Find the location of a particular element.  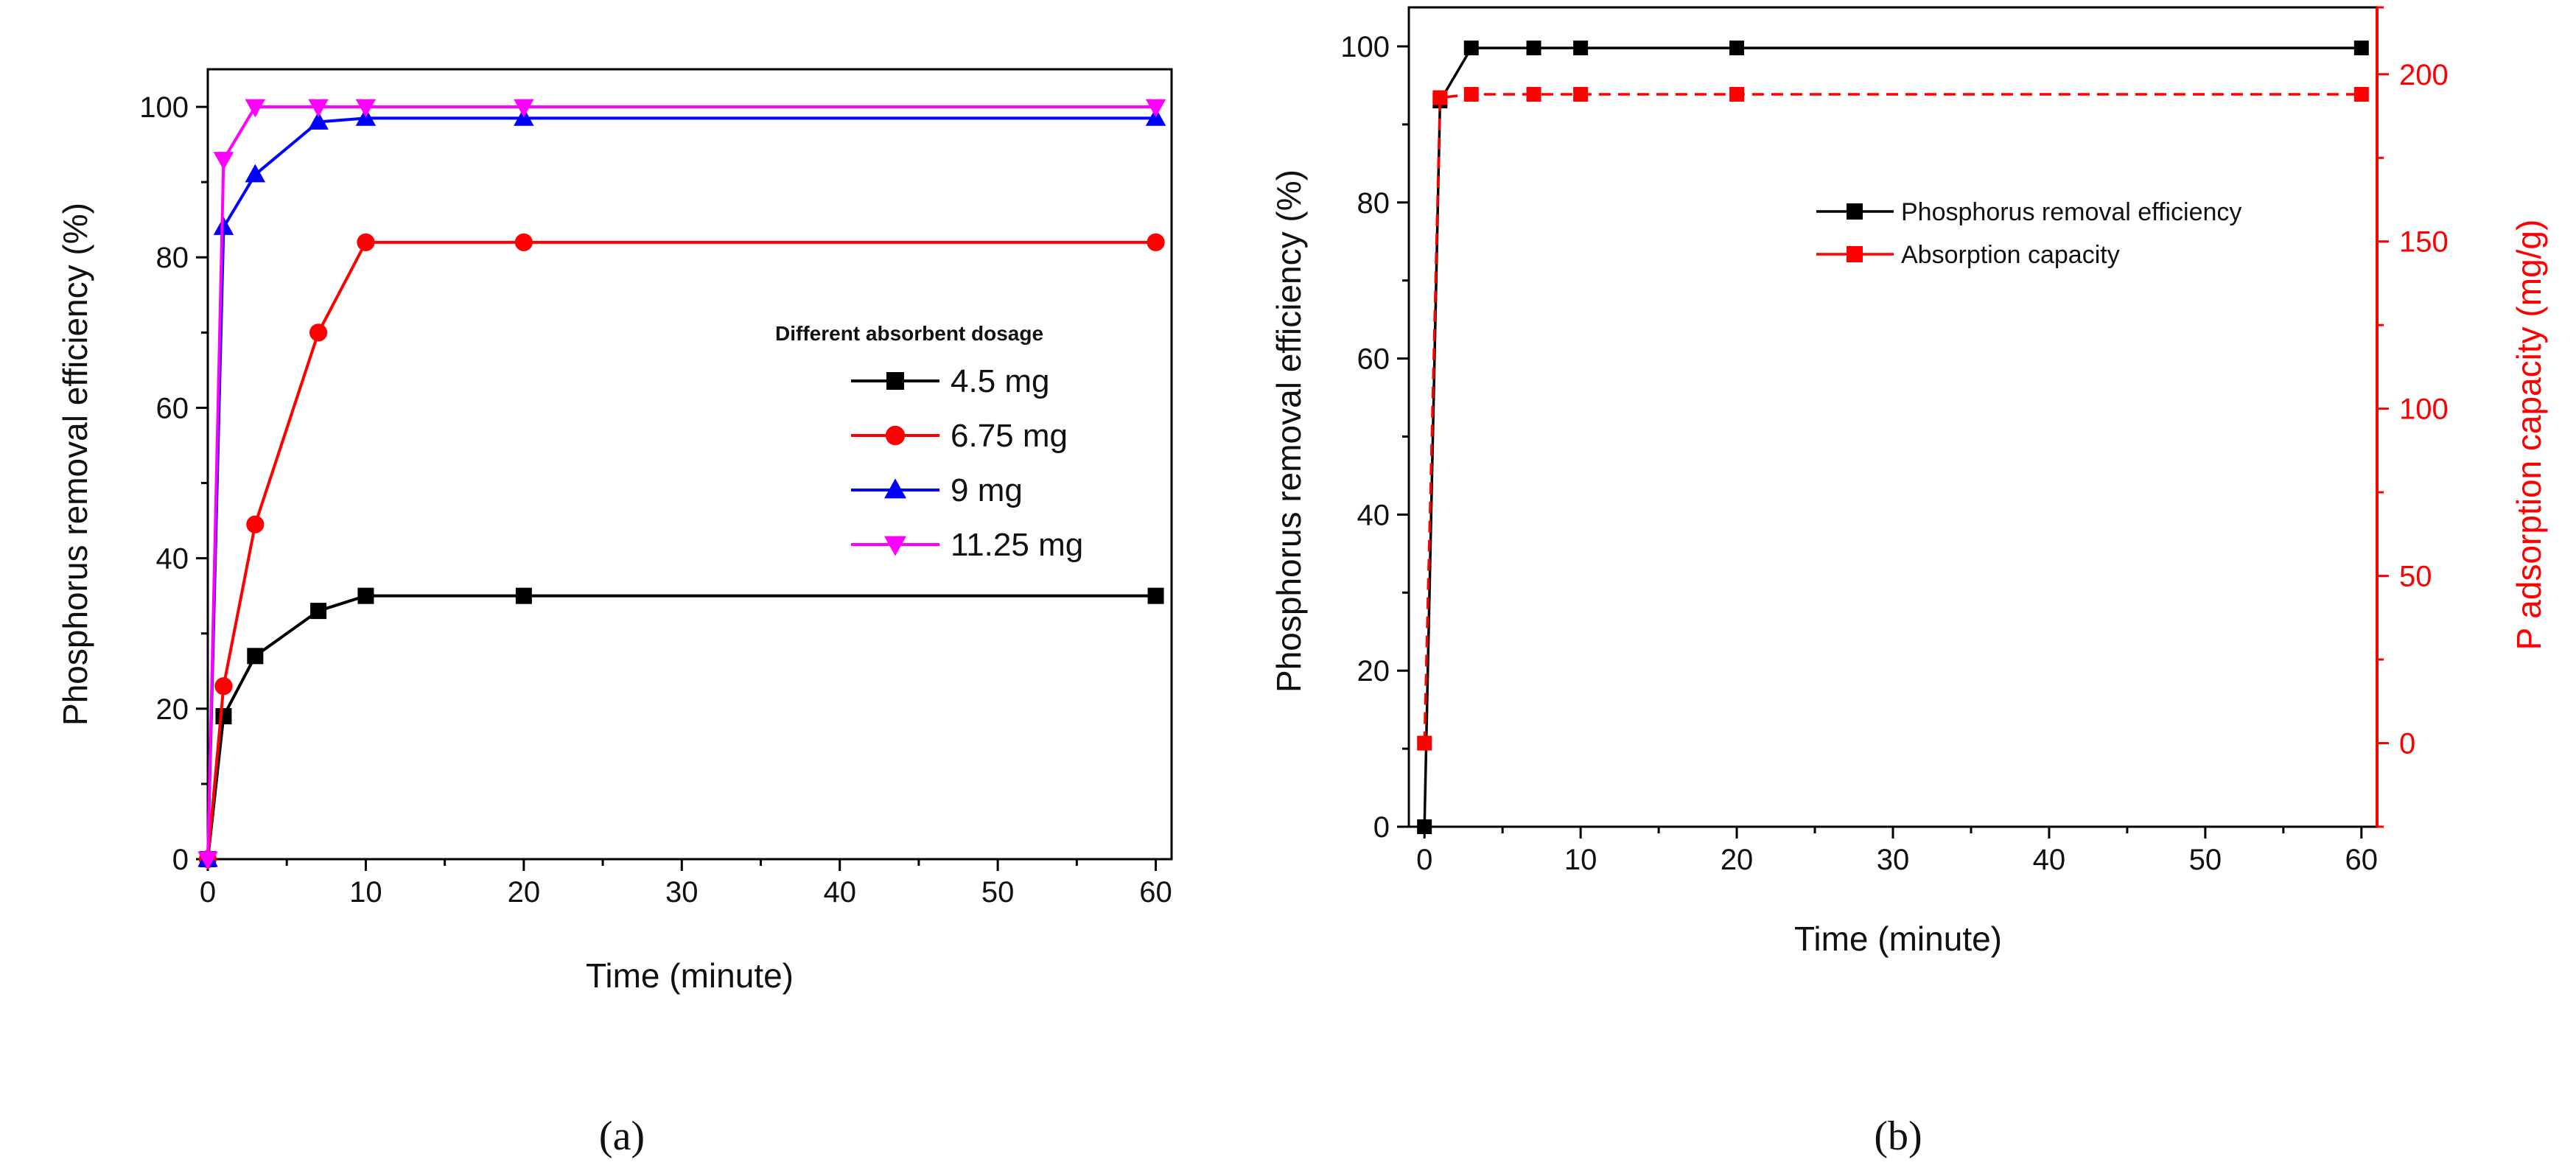

legend-label-b: Phosphorus removal efficiency is located at coordinates (2071, 212).